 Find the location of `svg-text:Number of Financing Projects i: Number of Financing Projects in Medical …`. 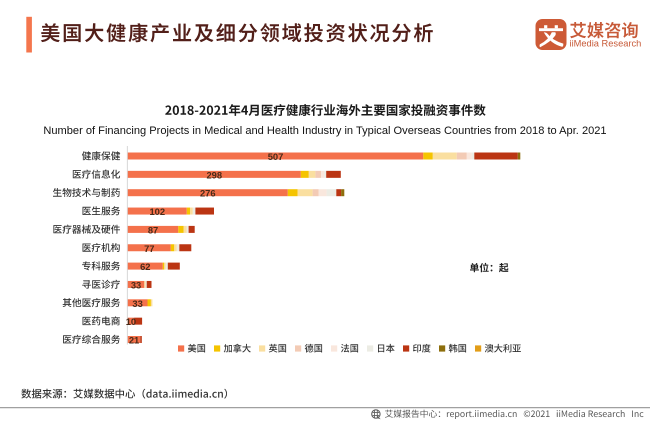

svg-text:Number of Financing Projects i: Number of Financing Projects in Medical … is located at coordinates (324, 131).